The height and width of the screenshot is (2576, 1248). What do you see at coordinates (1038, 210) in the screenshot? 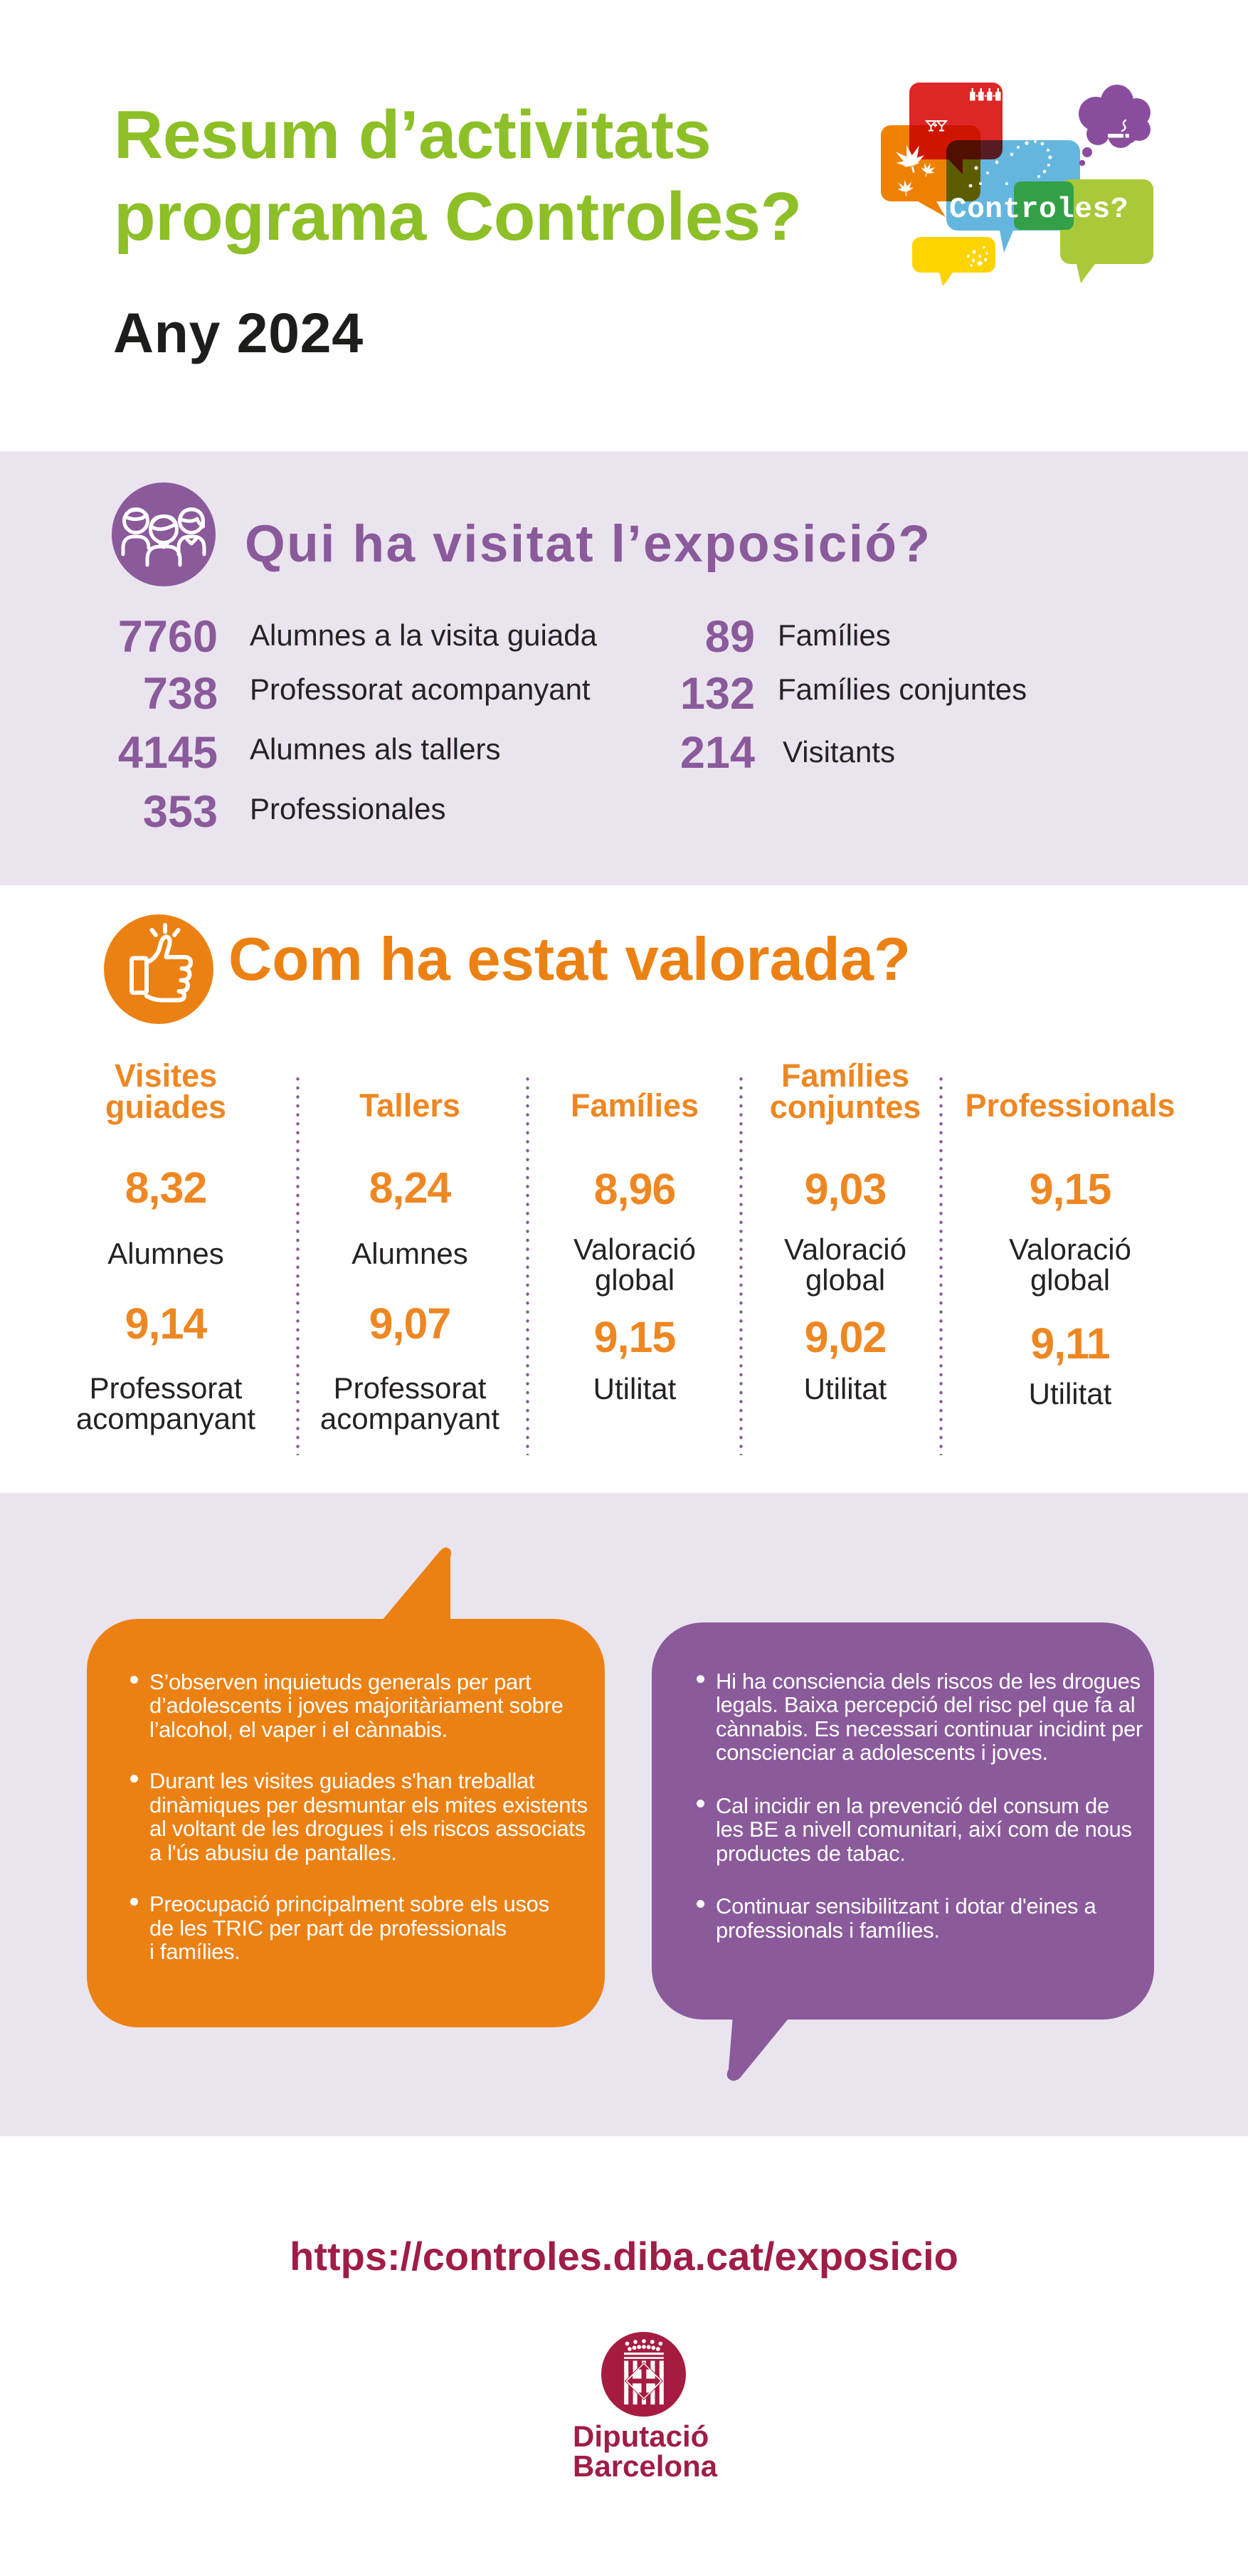
I see `svg-text: Controles?` at bounding box center [1038, 210].